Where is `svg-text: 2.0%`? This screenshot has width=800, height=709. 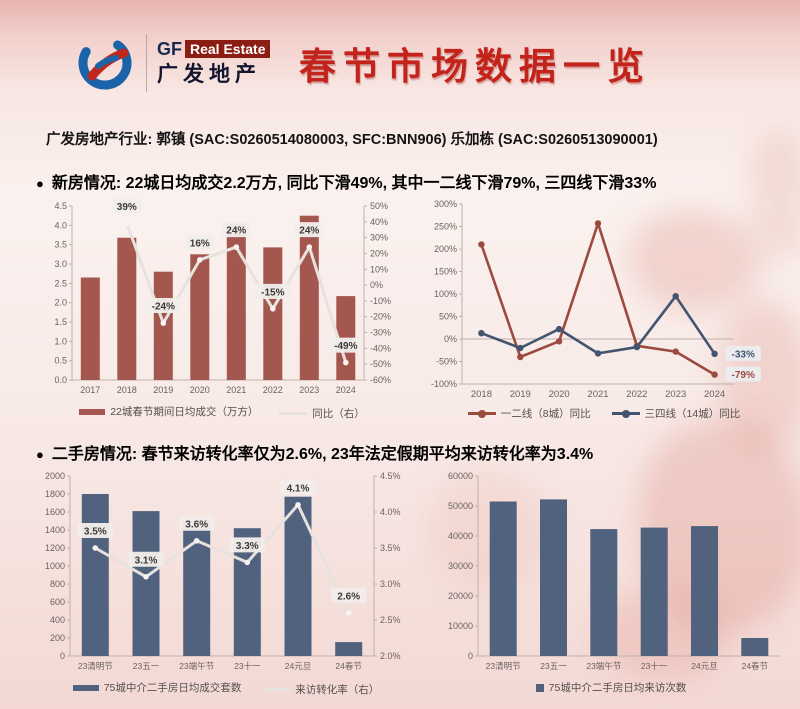 svg-text: 2.0% is located at coordinates (390, 656).